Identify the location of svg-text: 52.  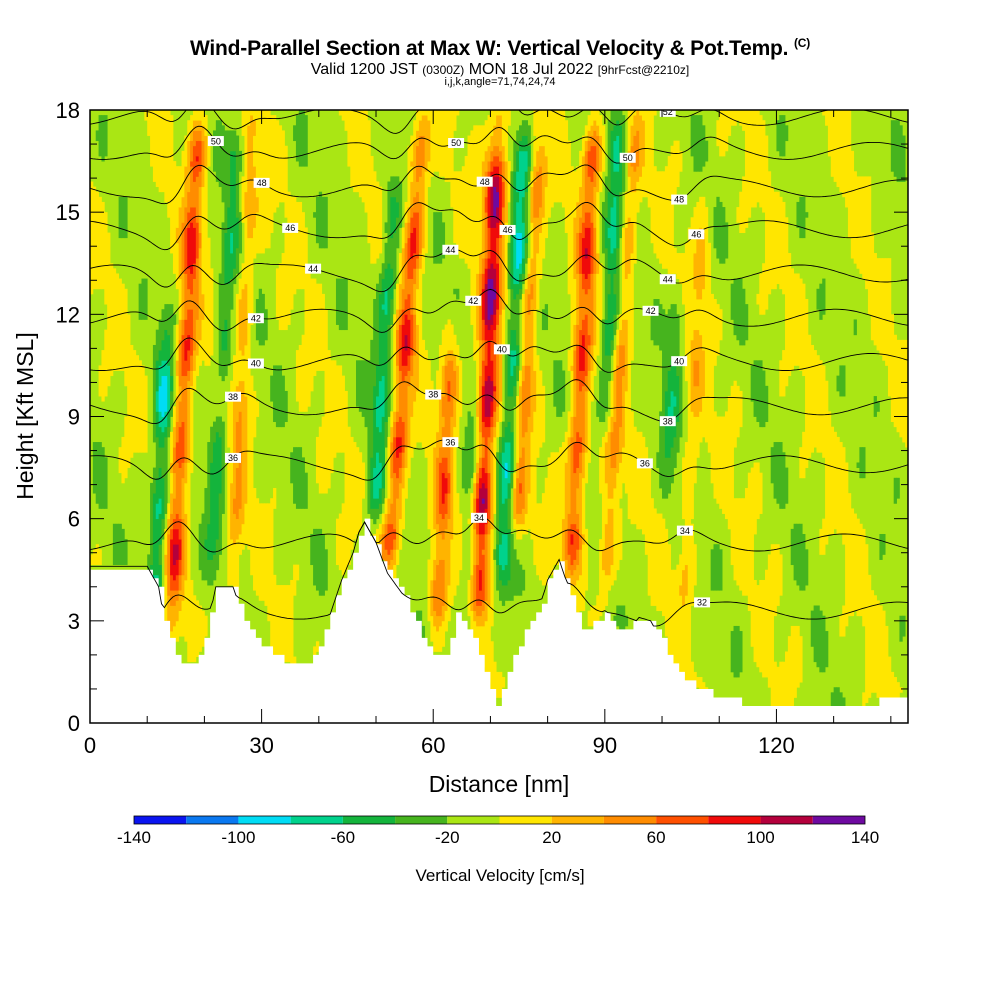
(668, 112).